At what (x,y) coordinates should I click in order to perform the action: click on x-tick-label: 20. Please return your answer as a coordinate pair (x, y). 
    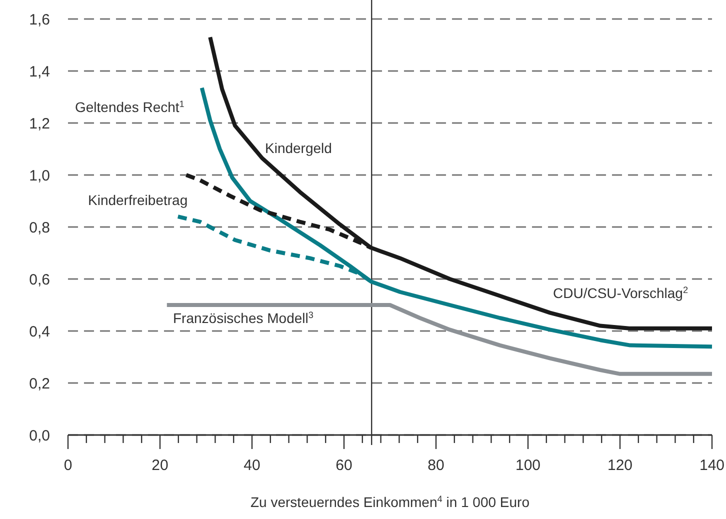
    Looking at the image, I should click on (160, 465).